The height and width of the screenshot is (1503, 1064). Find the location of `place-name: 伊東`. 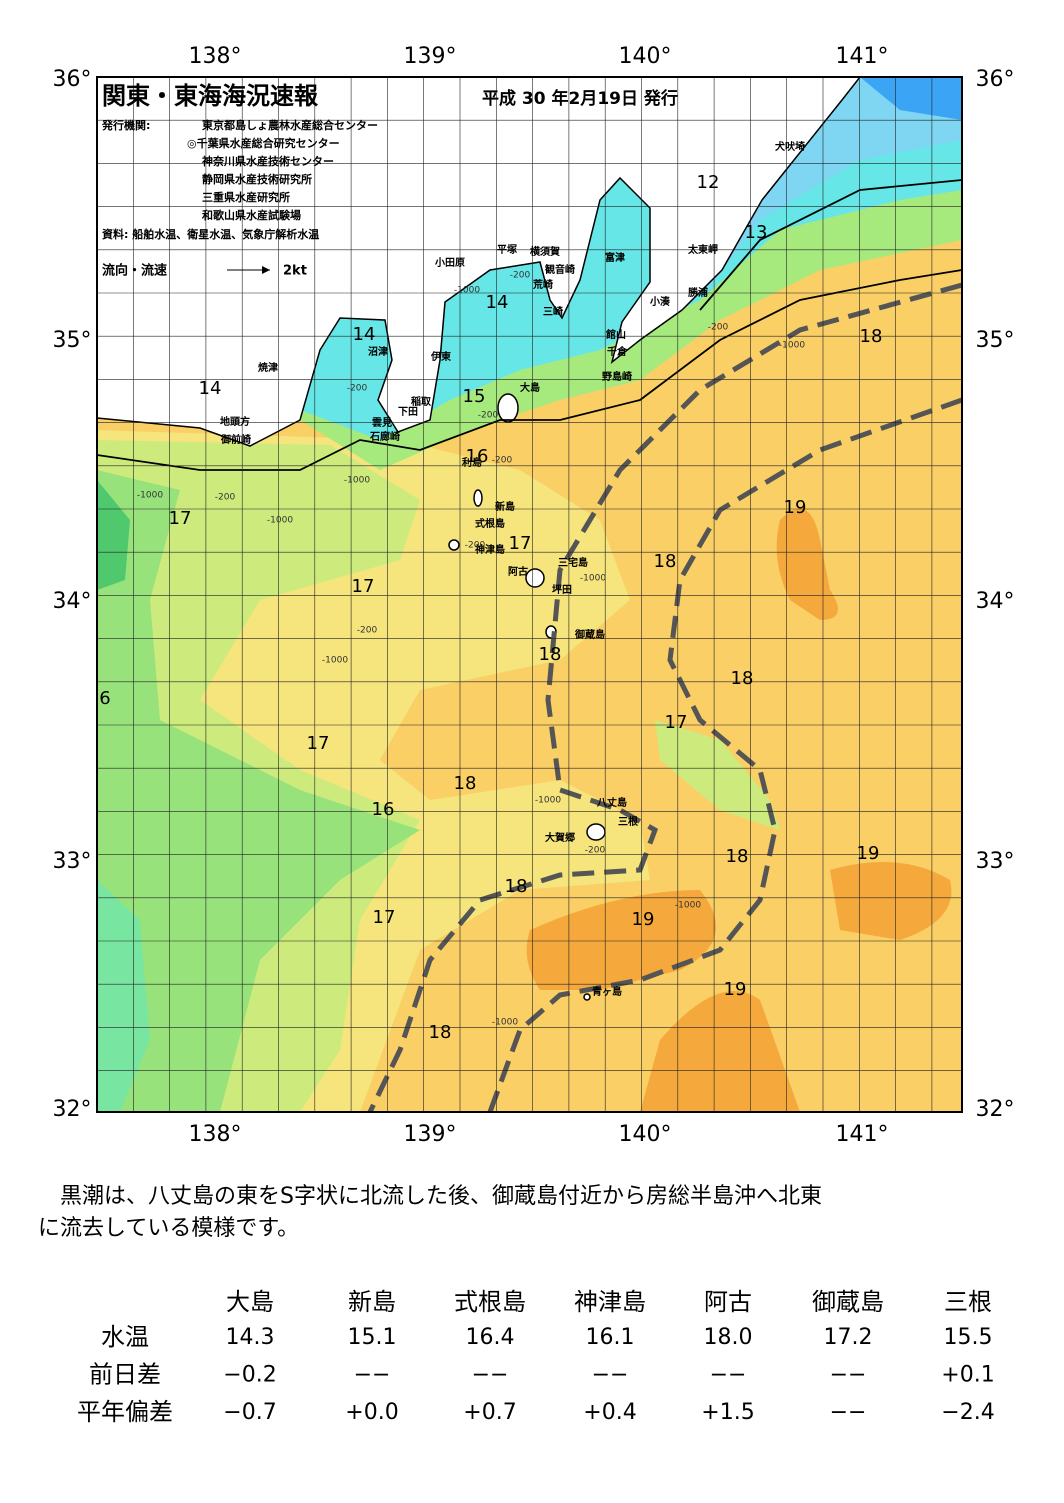

place-name: 伊東 is located at coordinates (440, 356).